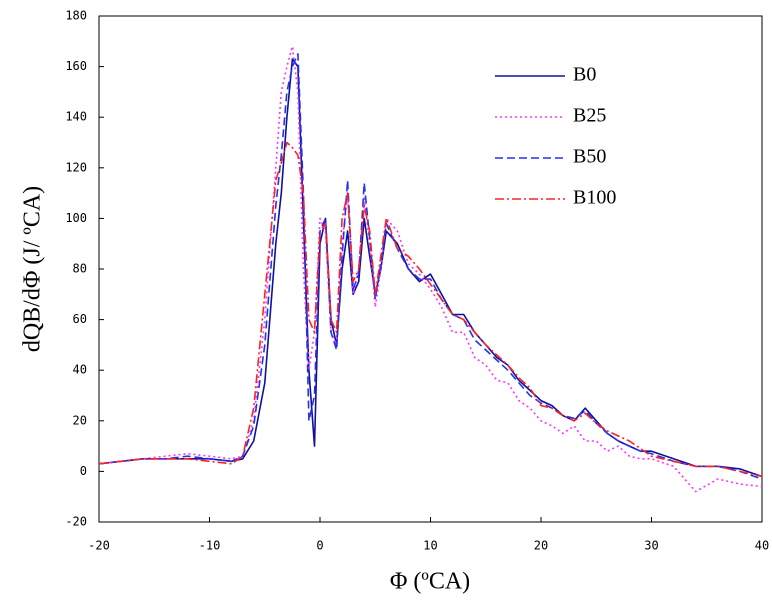  I want to click on x-tick-label: 20, so click(541, 546).